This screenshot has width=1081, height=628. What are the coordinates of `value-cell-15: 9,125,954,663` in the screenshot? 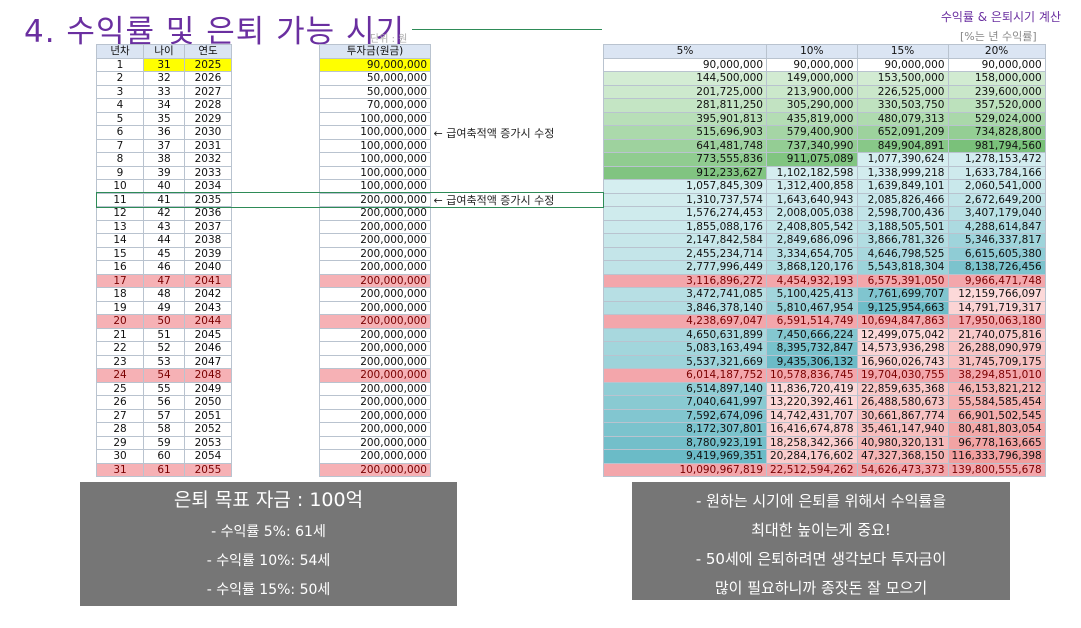 It's located at (902, 307).